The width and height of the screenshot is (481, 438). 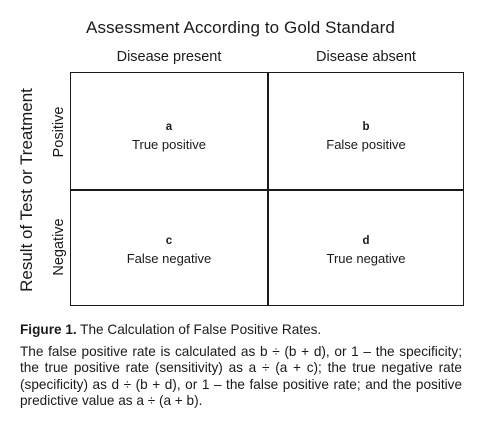 What do you see at coordinates (366, 127) in the screenshot?
I see `cell-letter: b` at bounding box center [366, 127].